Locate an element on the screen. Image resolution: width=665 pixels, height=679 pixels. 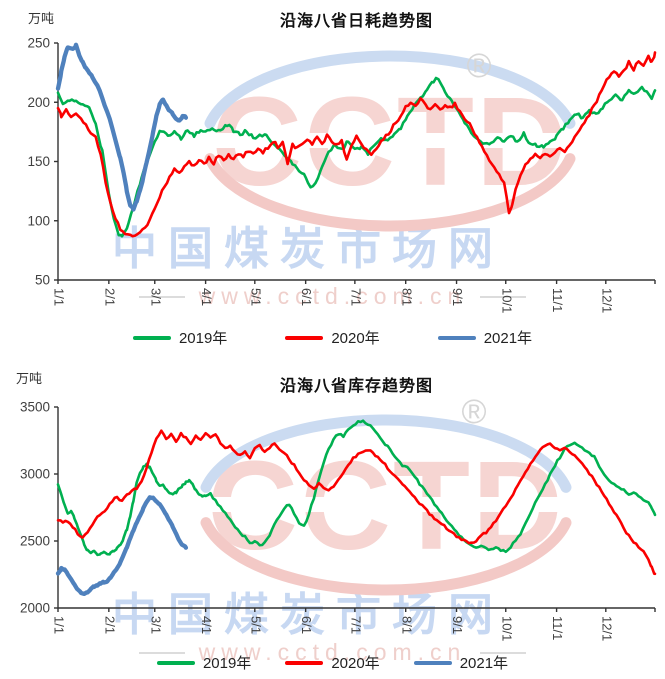
watermark-url-text: www.cctd.com.cn is located at coordinates (332, 296).